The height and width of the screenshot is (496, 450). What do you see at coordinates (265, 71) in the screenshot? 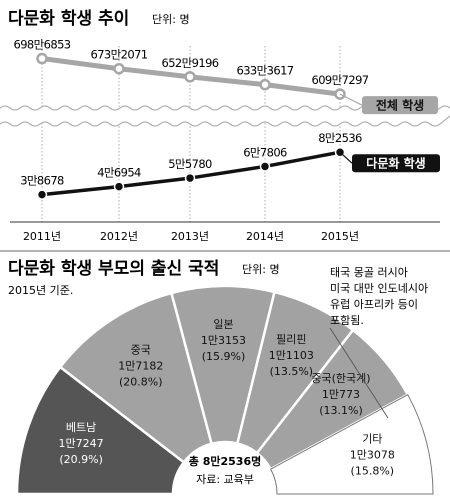
I see `series-0-label-3: 633만3617` at bounding box center [265, 71].